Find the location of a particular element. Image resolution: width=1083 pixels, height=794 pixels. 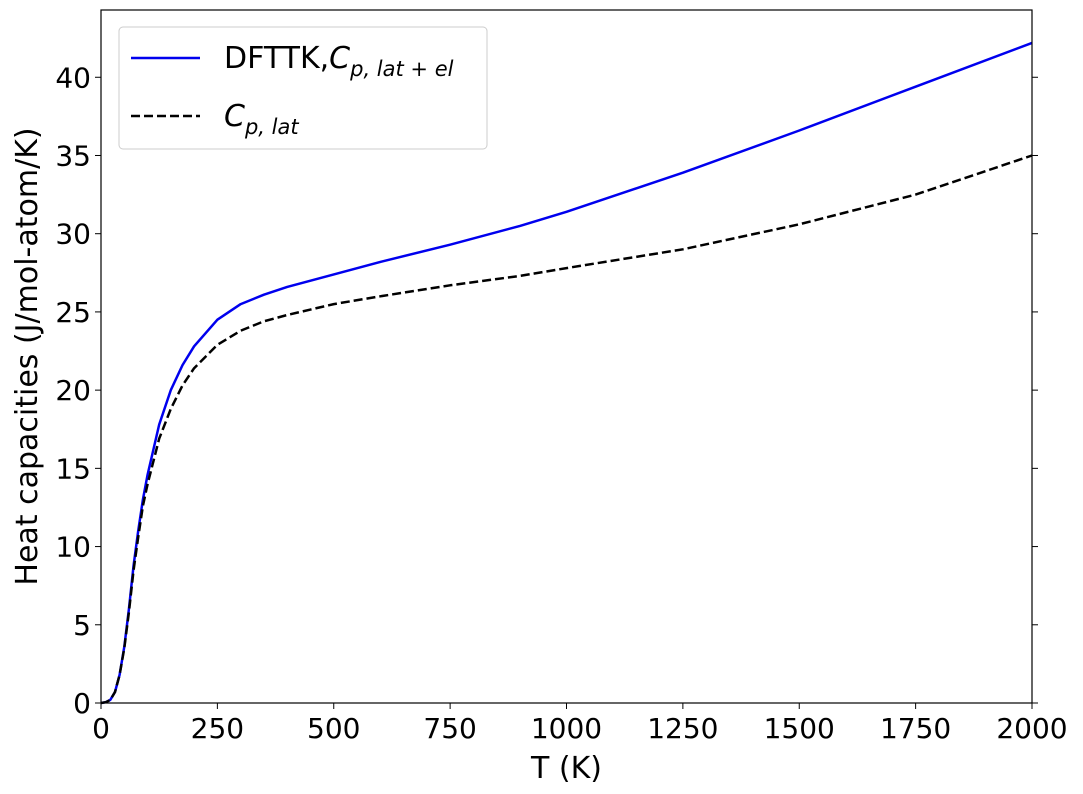

x-tick-label: 500 is located at coordinates (333, 728).